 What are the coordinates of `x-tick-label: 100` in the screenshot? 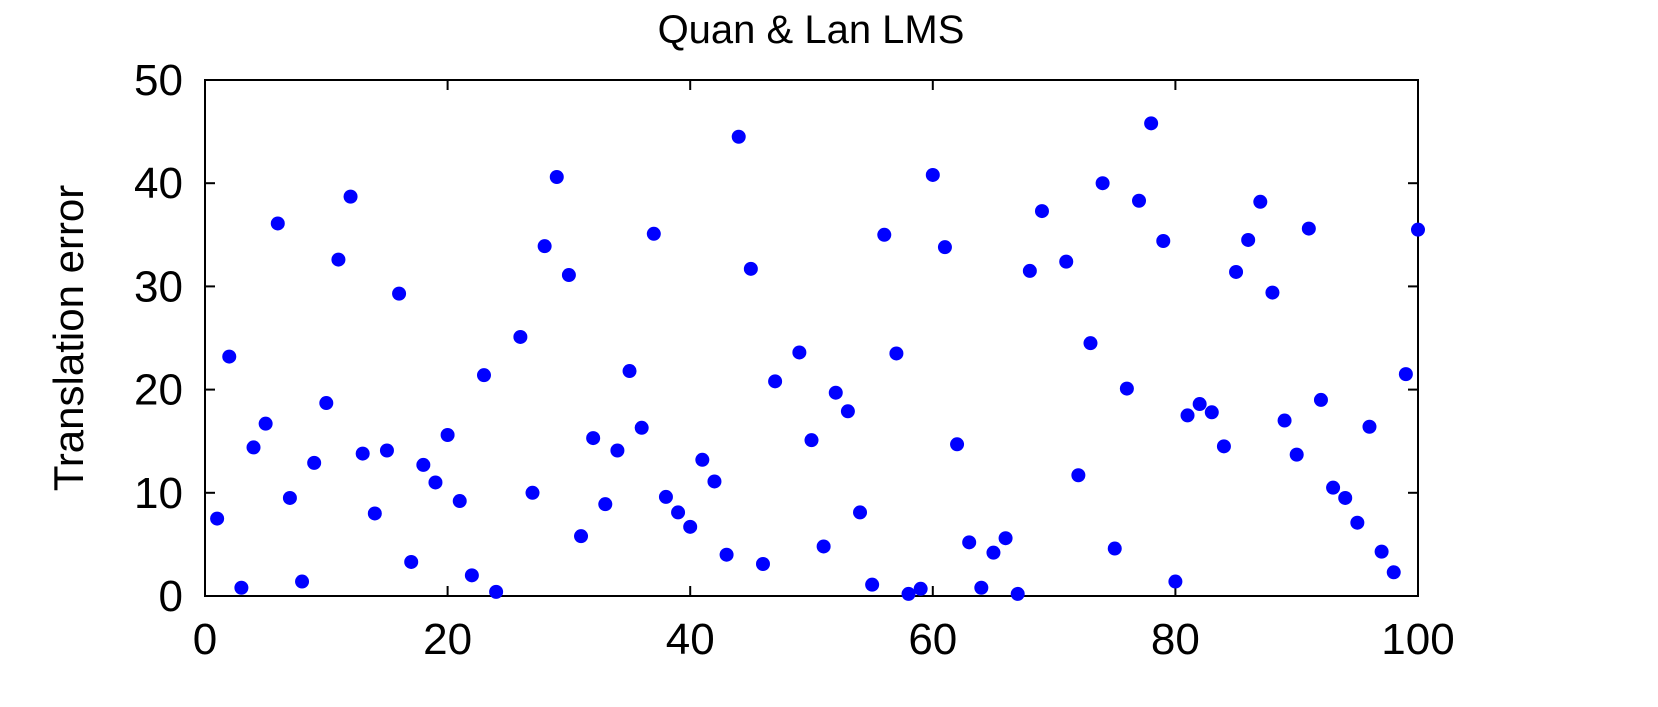 It's located at (1417, 639).